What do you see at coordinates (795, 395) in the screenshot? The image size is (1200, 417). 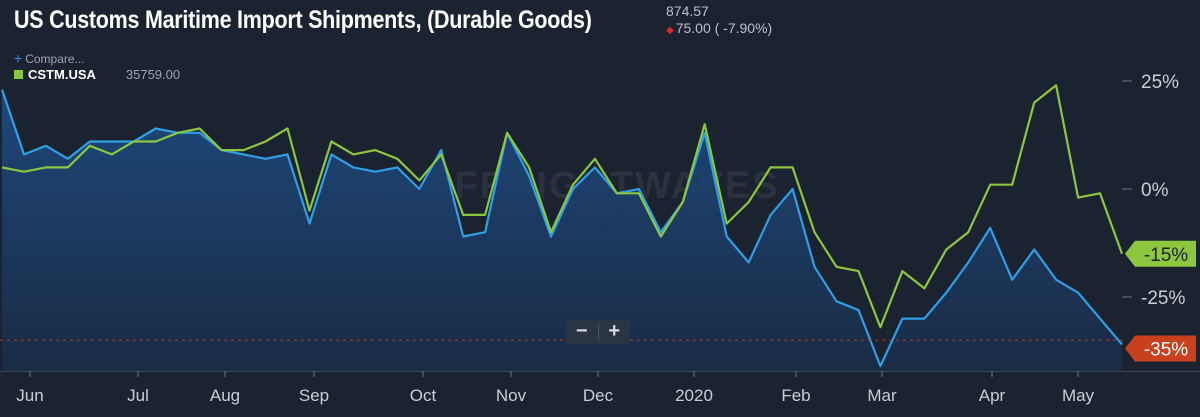 I see `x-tick-label: Feb` at bounding box center [795, 395].